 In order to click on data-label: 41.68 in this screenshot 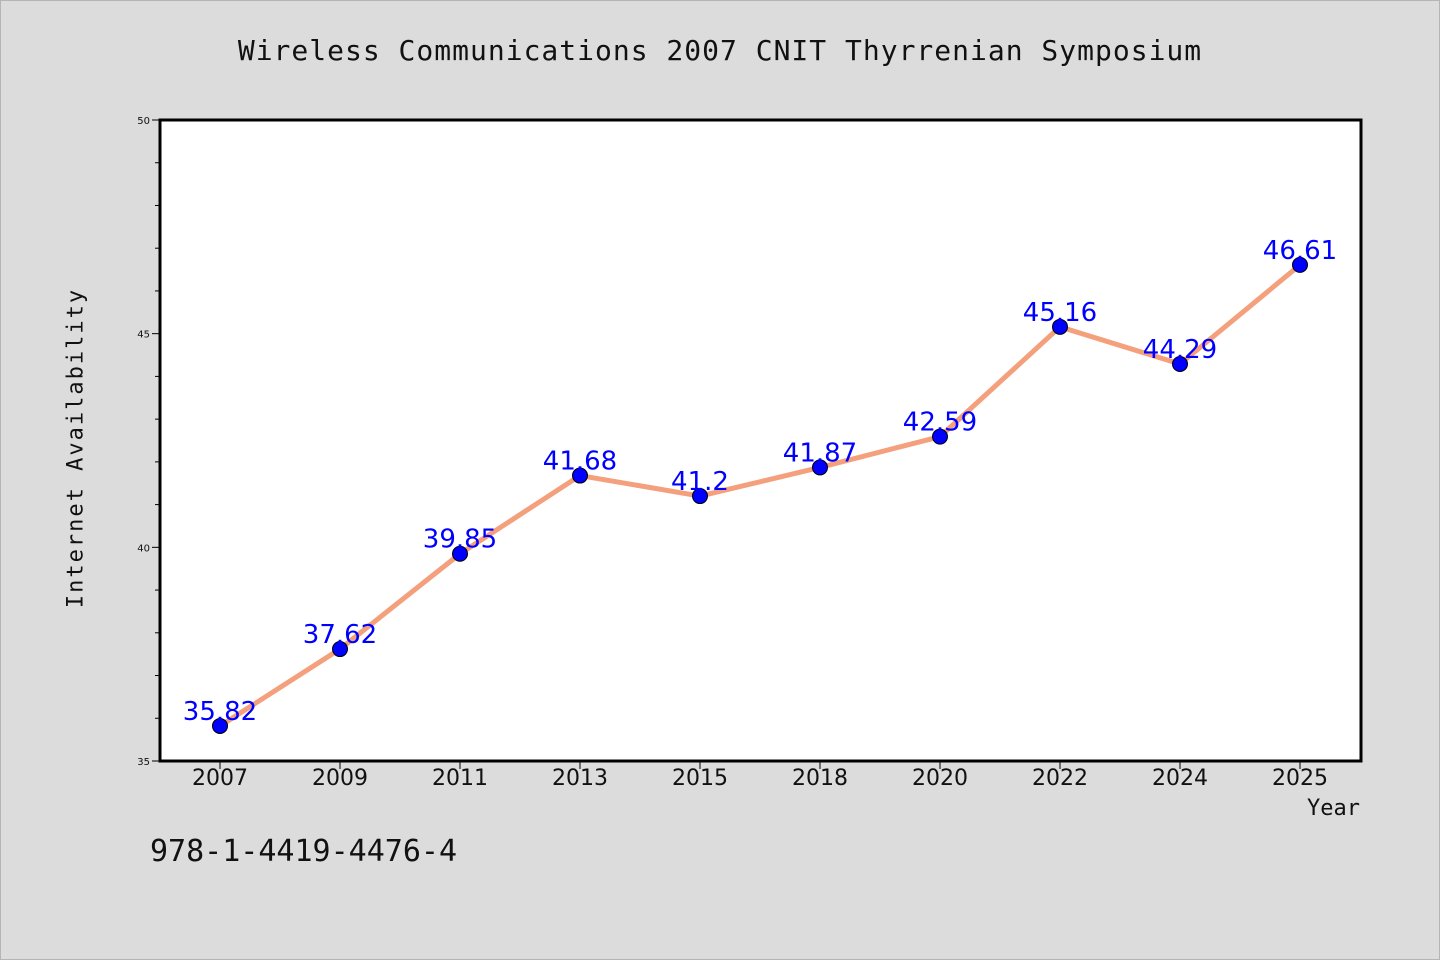, I will do `click(580, 462)`.